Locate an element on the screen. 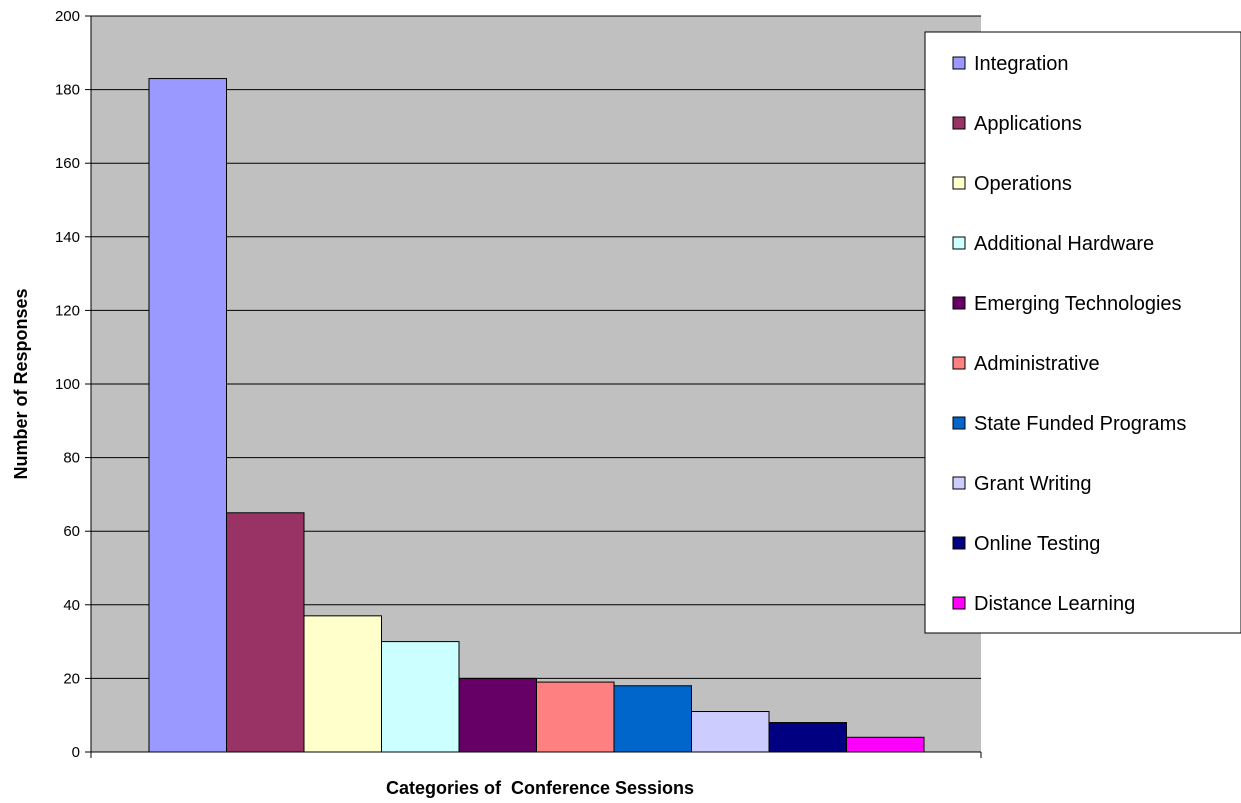 This screenshot has height=803, width=1241. bar-applications is located at coordinates (265, 632).